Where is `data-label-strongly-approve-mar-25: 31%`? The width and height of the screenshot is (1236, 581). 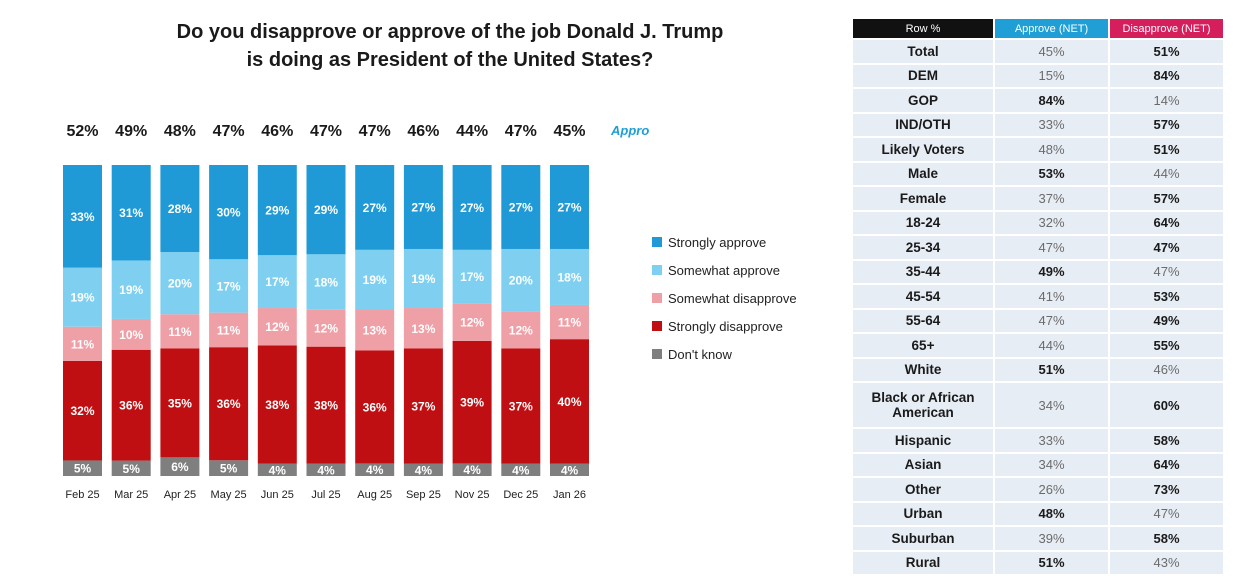
data-label-strongly-approve-mar-25: 31% is located at coordinates (131, 213).